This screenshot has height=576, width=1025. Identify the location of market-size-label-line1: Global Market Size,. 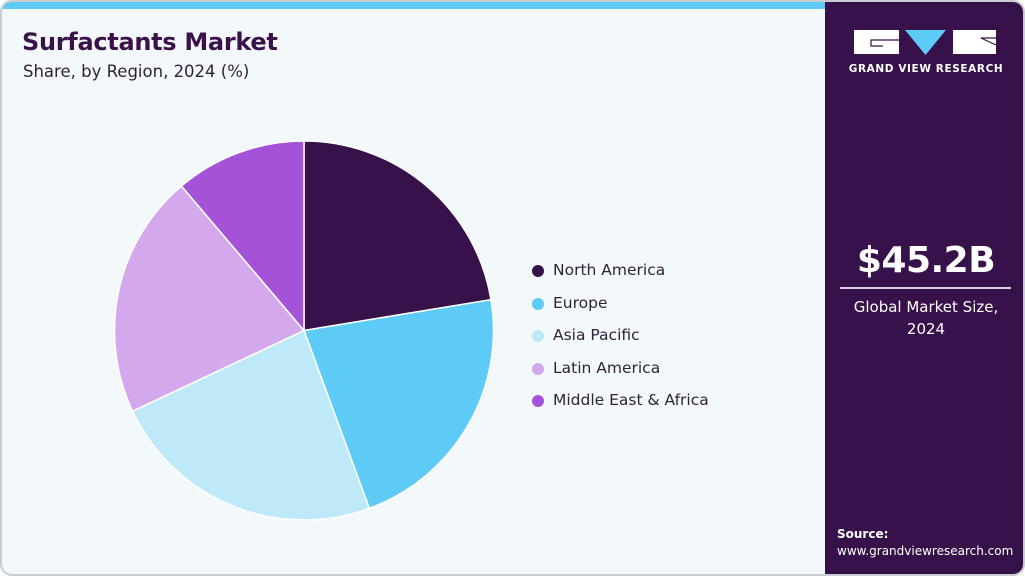
(926, 307).